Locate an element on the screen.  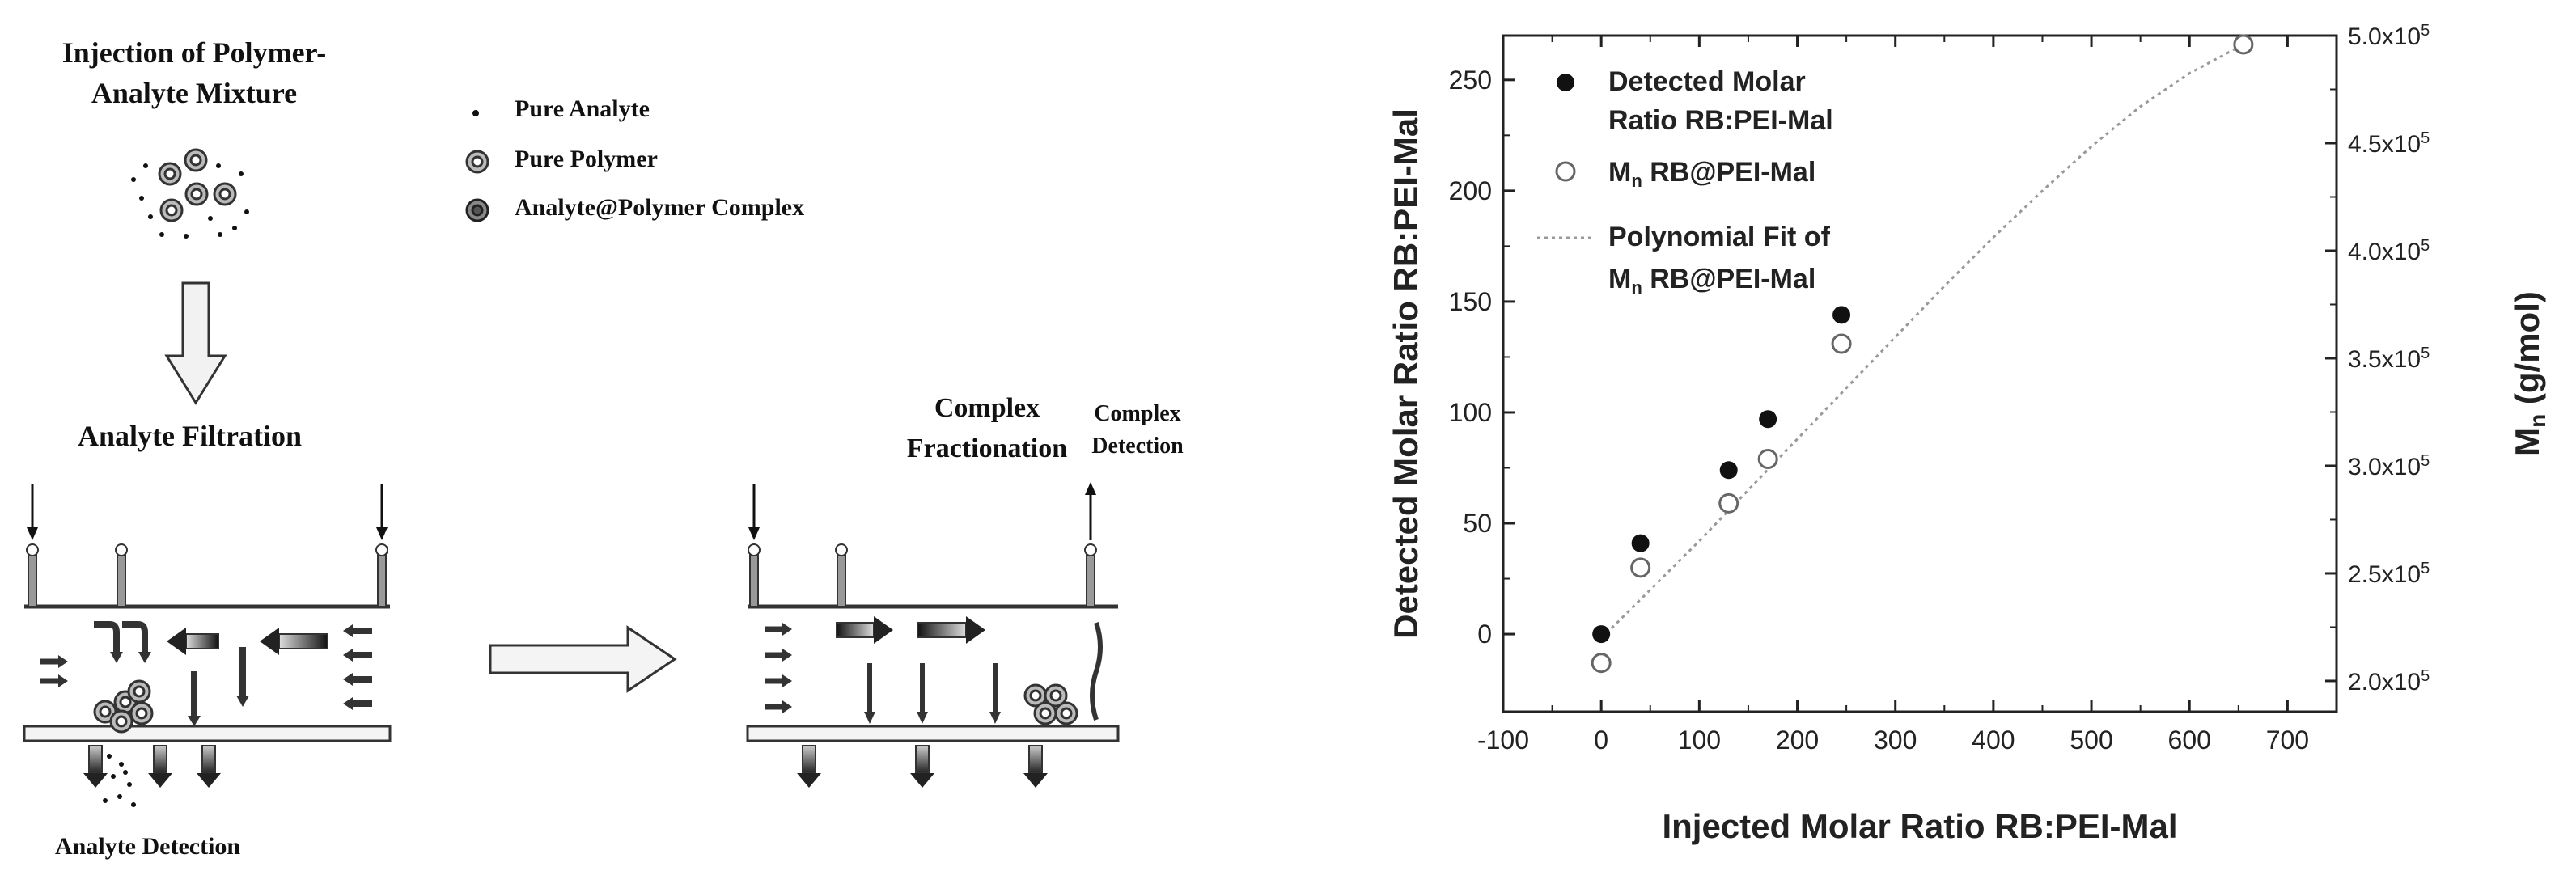
x-tick-label: -100 is located at coordinates (1503, 740).